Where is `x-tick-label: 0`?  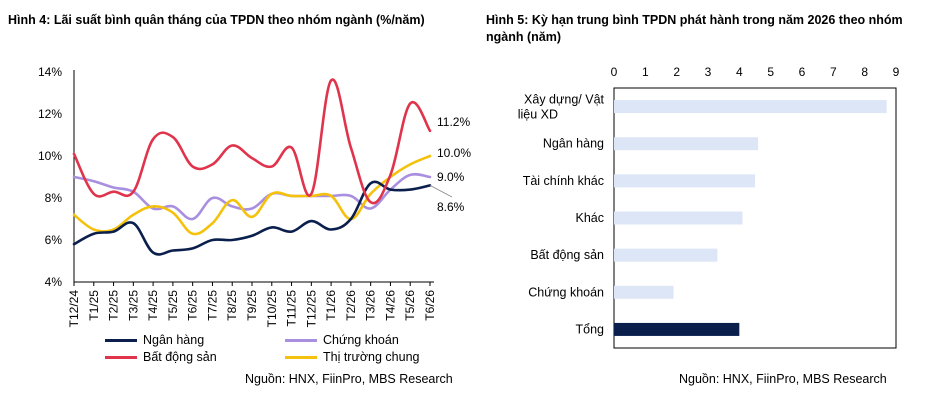
x-tick-label: 0 is located at coordinates (614, 72).